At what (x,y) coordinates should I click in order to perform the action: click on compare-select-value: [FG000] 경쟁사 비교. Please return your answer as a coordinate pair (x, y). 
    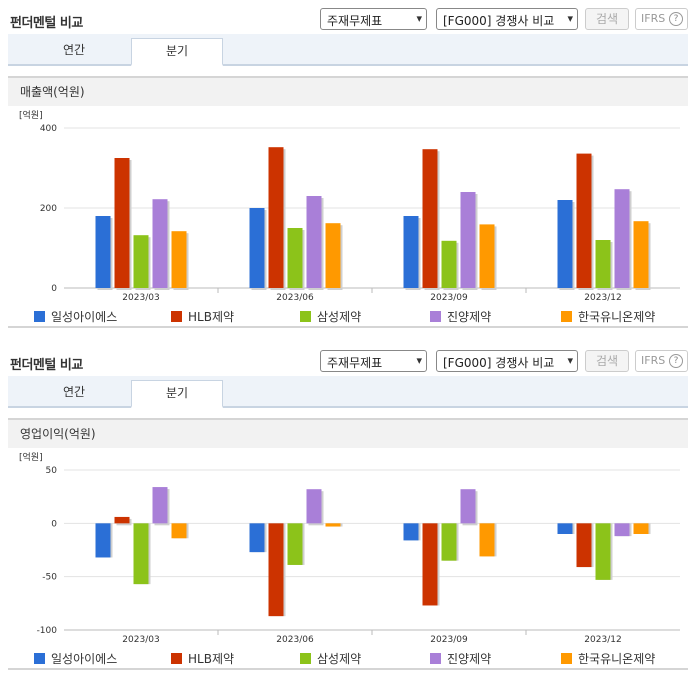
    Looking at the image, I should click on (499, 21).